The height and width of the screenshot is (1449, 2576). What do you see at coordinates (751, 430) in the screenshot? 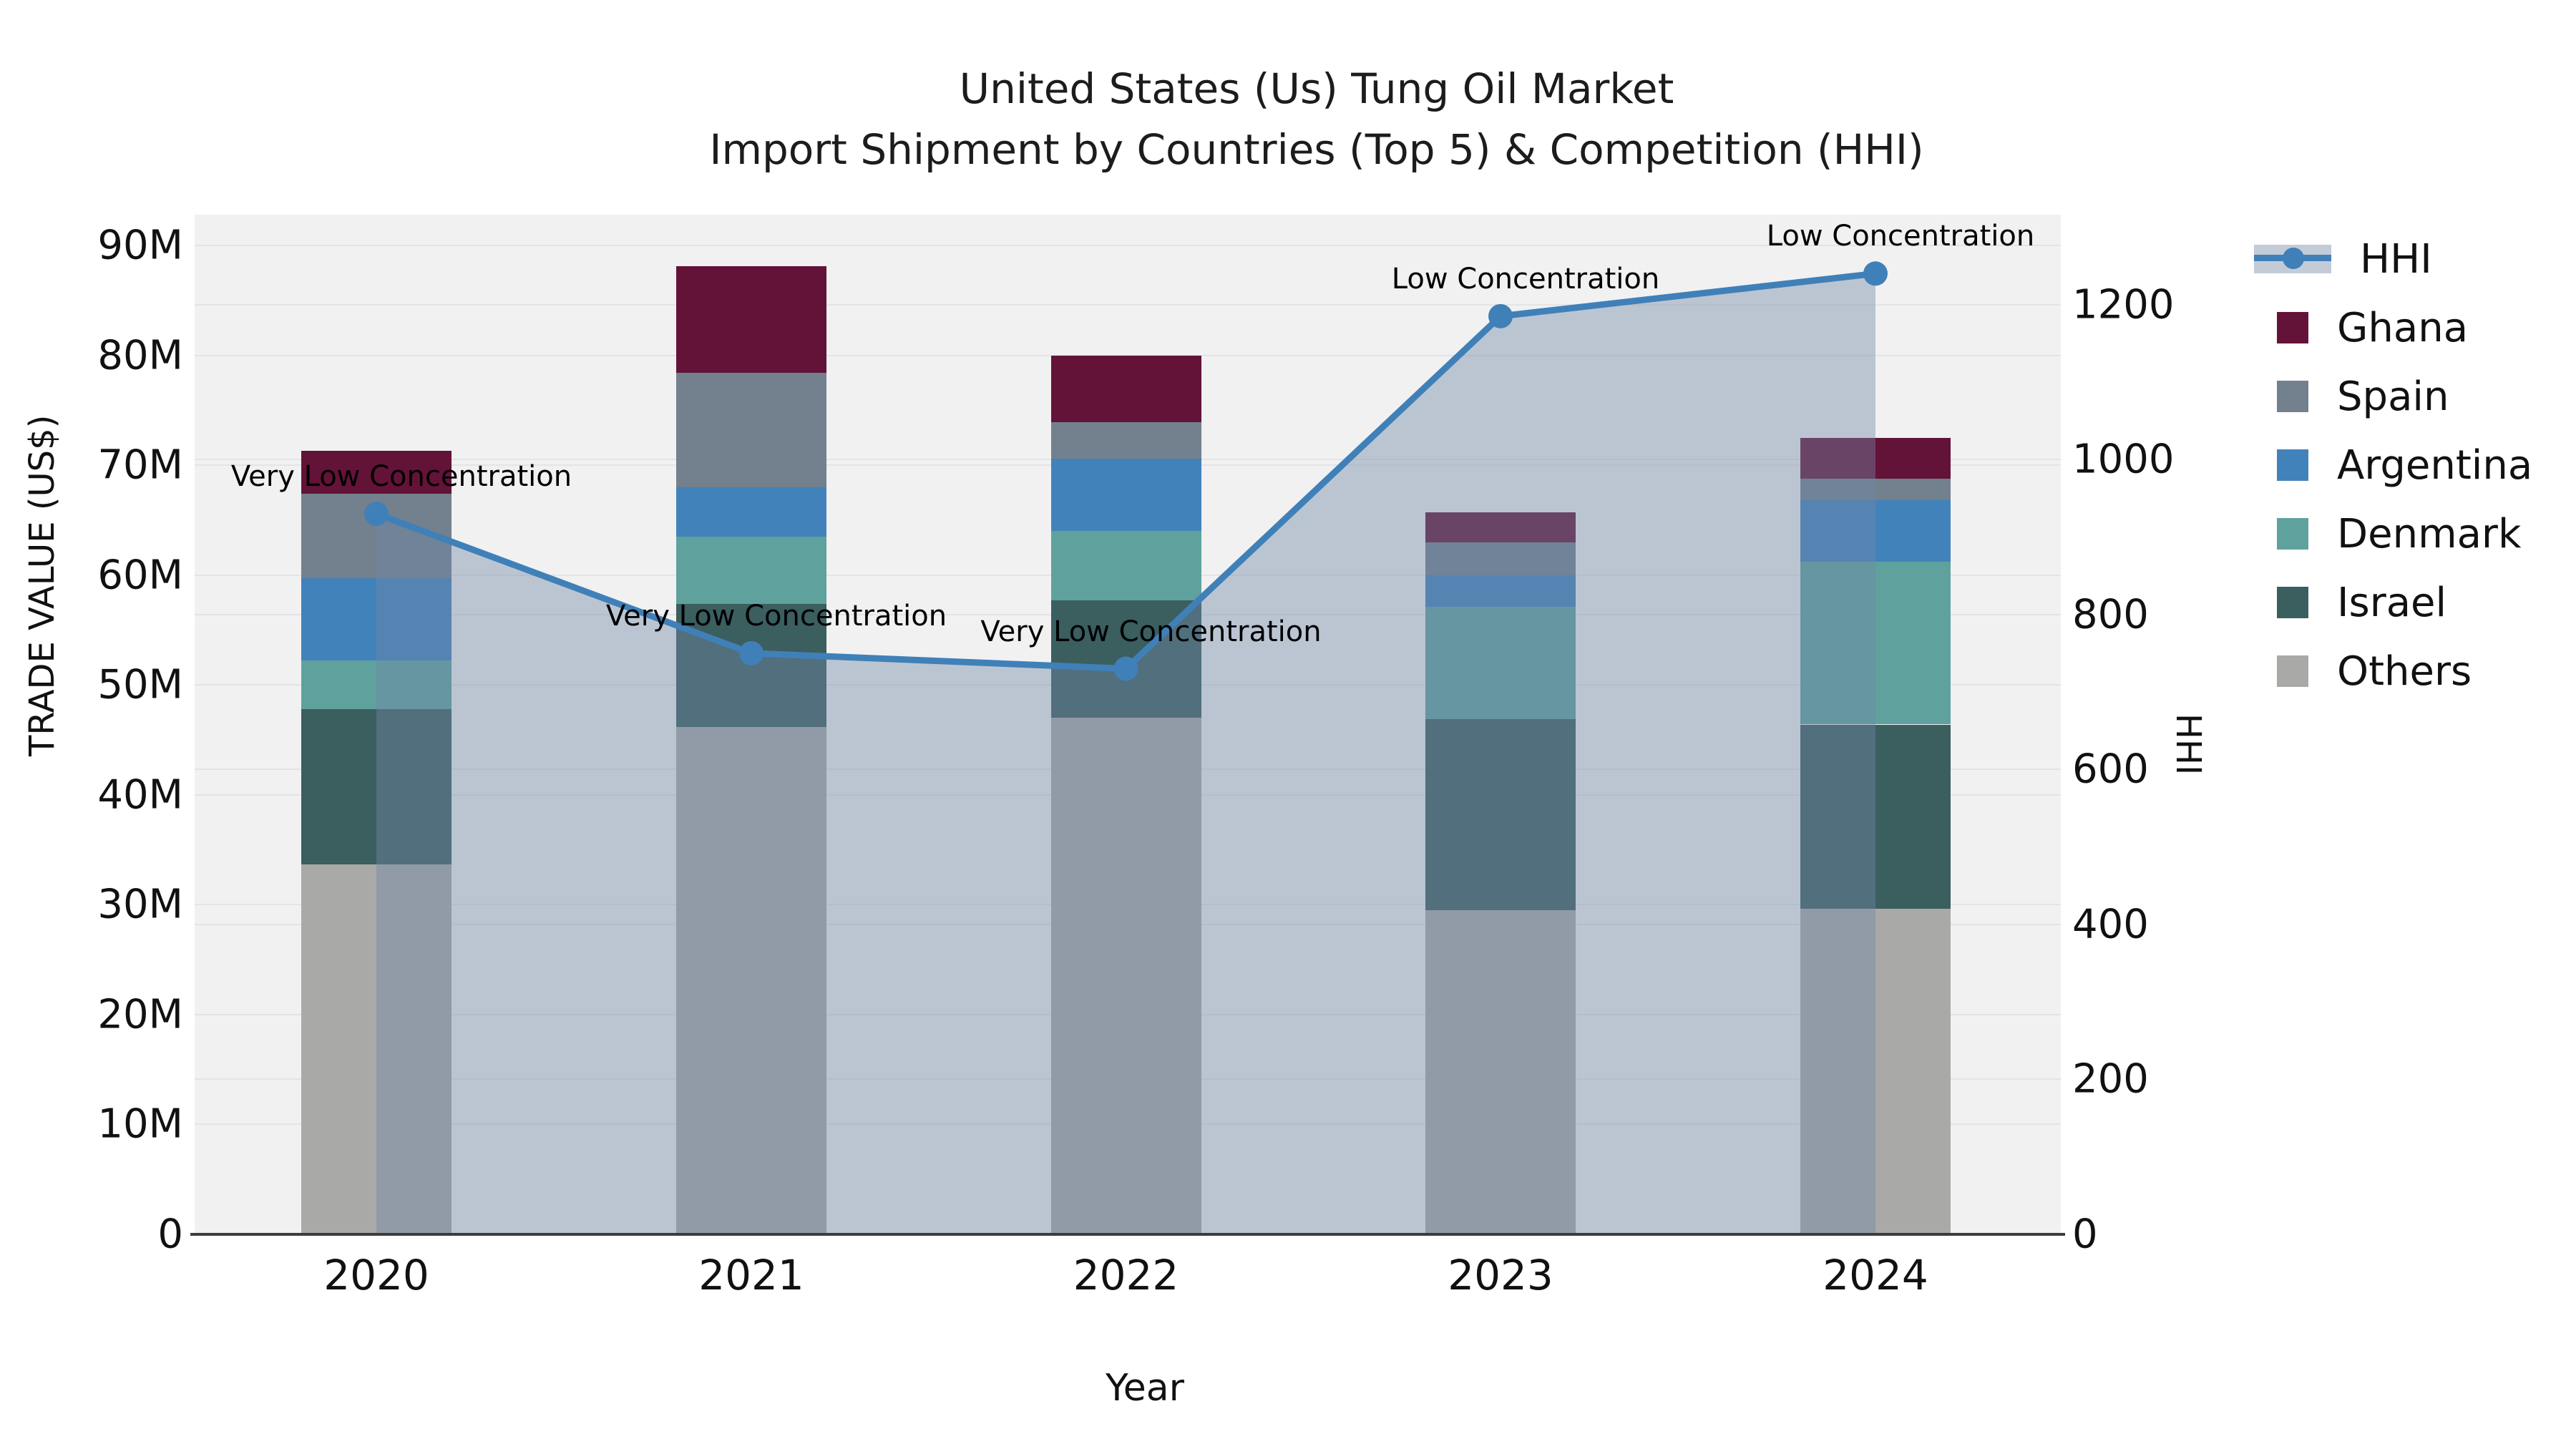
I see `bar-segment-spain-2021` at bounding box center [751, 430].